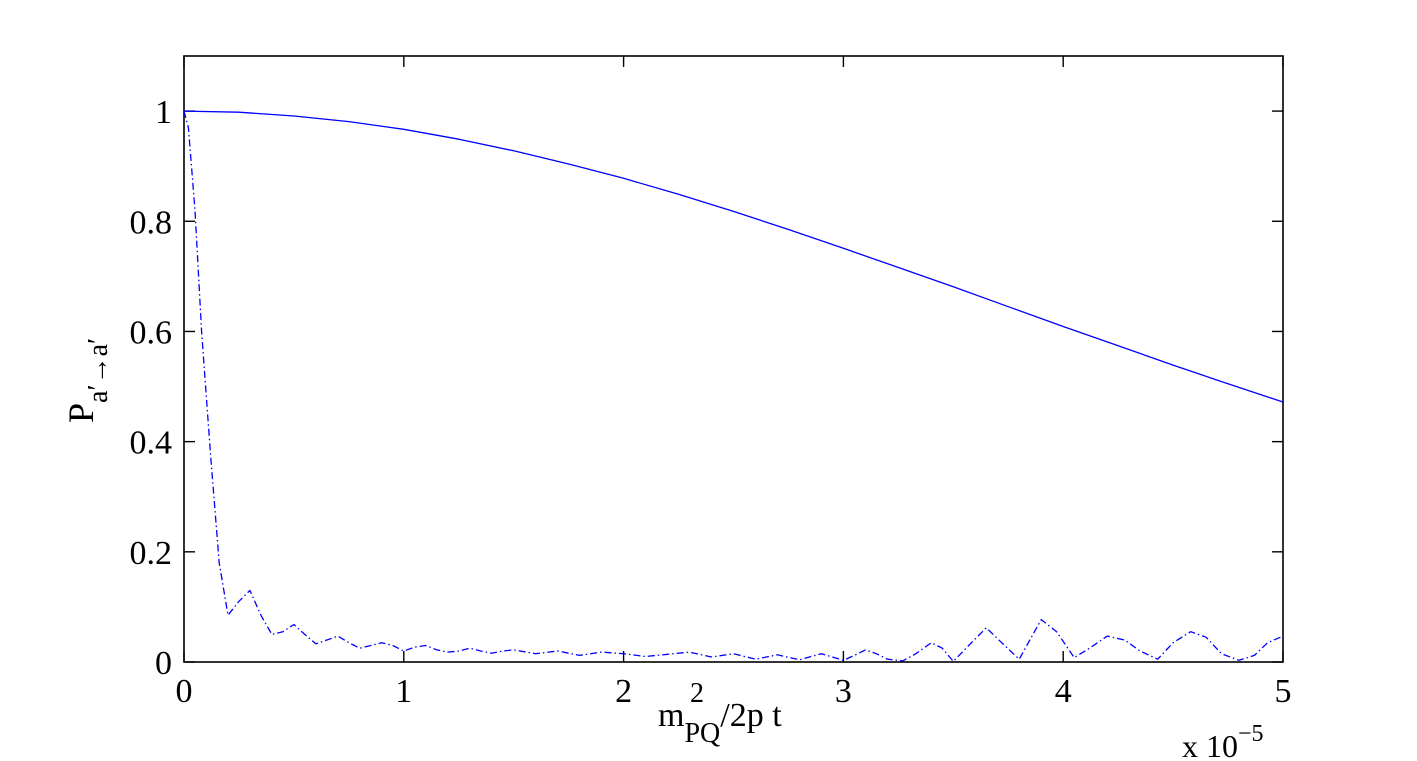  Describe the element at coordinates (1063, 691) in the screenshot. I see `x-tick-label: 4` at that location.